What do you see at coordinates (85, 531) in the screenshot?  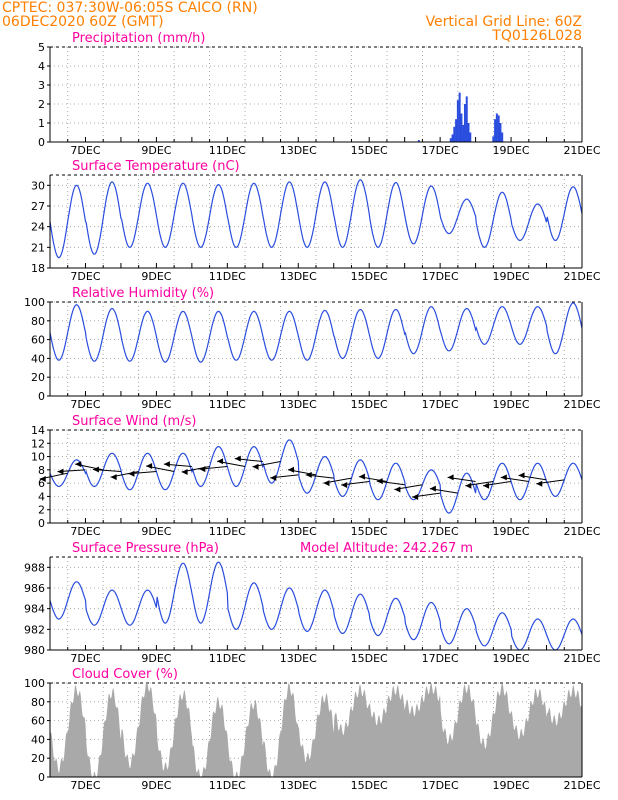 I see `xtick-label-wind: 7DEC` at bounding box center [85, 531].